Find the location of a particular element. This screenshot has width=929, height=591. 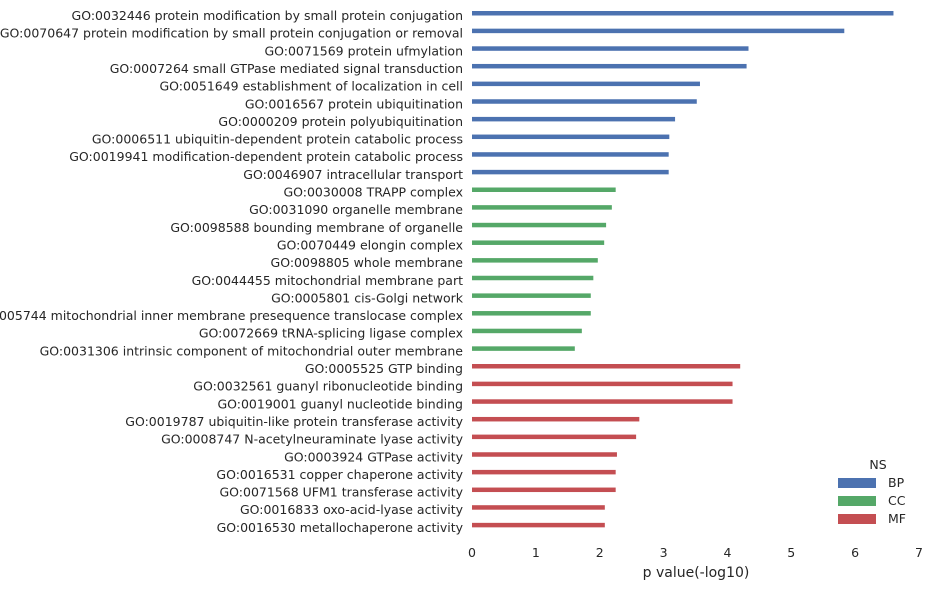

y-tick-label: GO:0003924 GTPase activity is located at coordinates (374, 456).